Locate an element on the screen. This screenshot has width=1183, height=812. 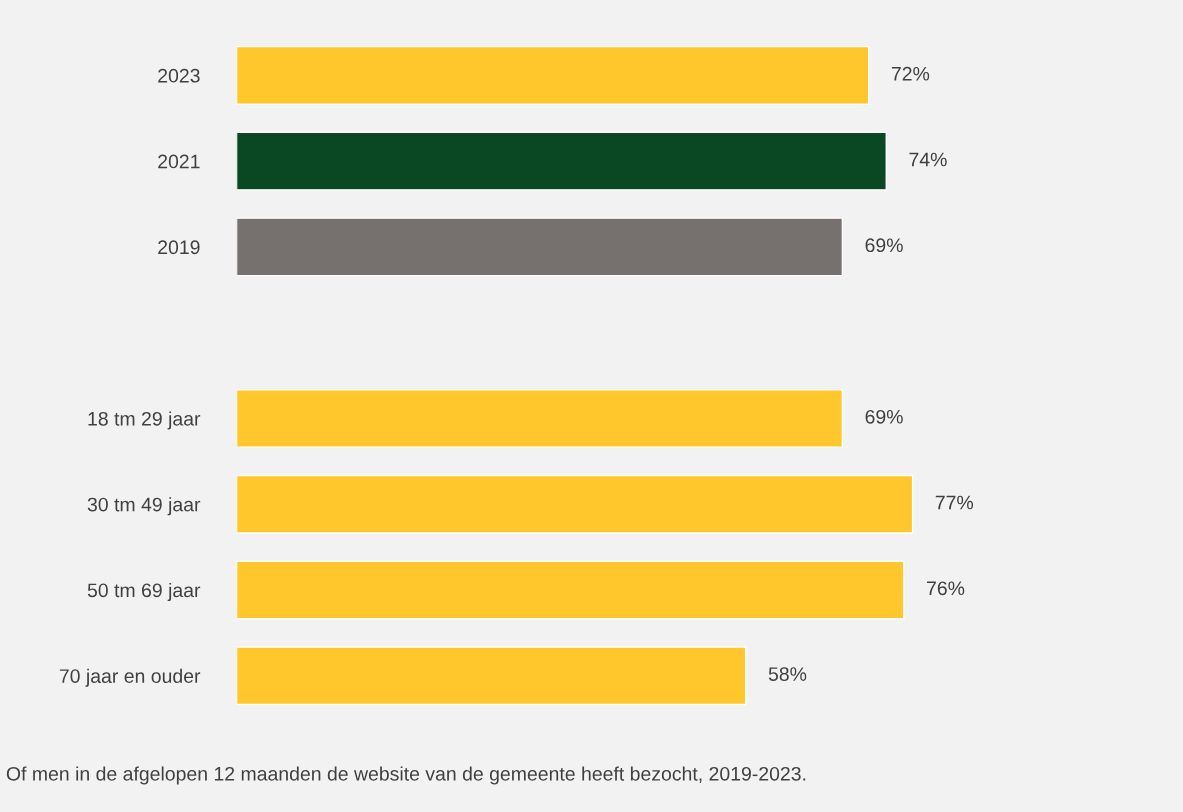
y-tick-label: 18 tm 29 jaar is located at coordinates (144, 420).